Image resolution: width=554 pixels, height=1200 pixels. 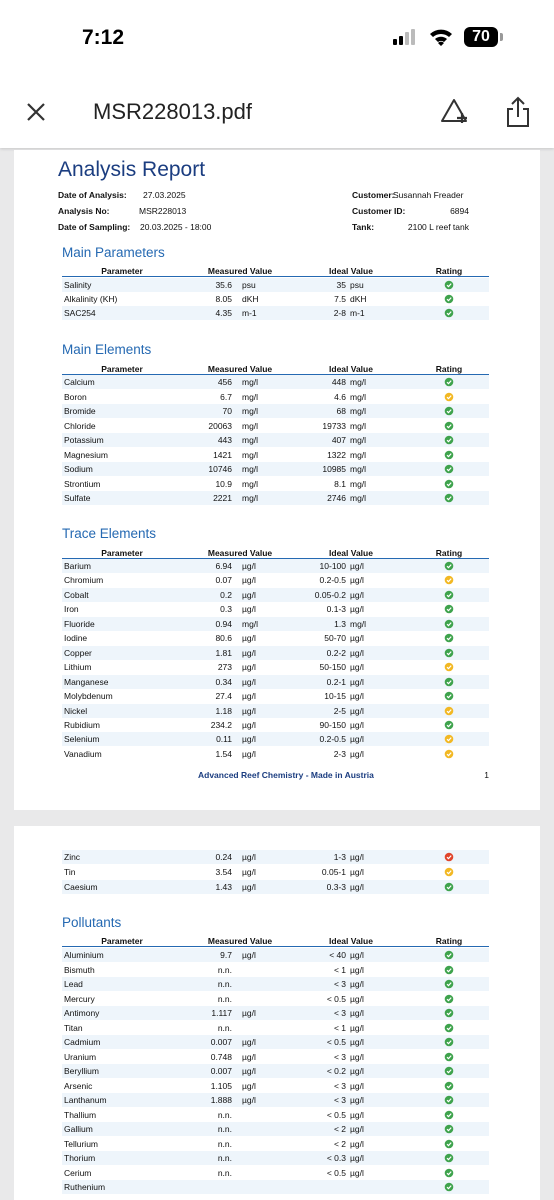 What do you see at coordinates (223, 871) in the screenshot?
I see `measured-value: 3.54` at bounding box center [223, 871].